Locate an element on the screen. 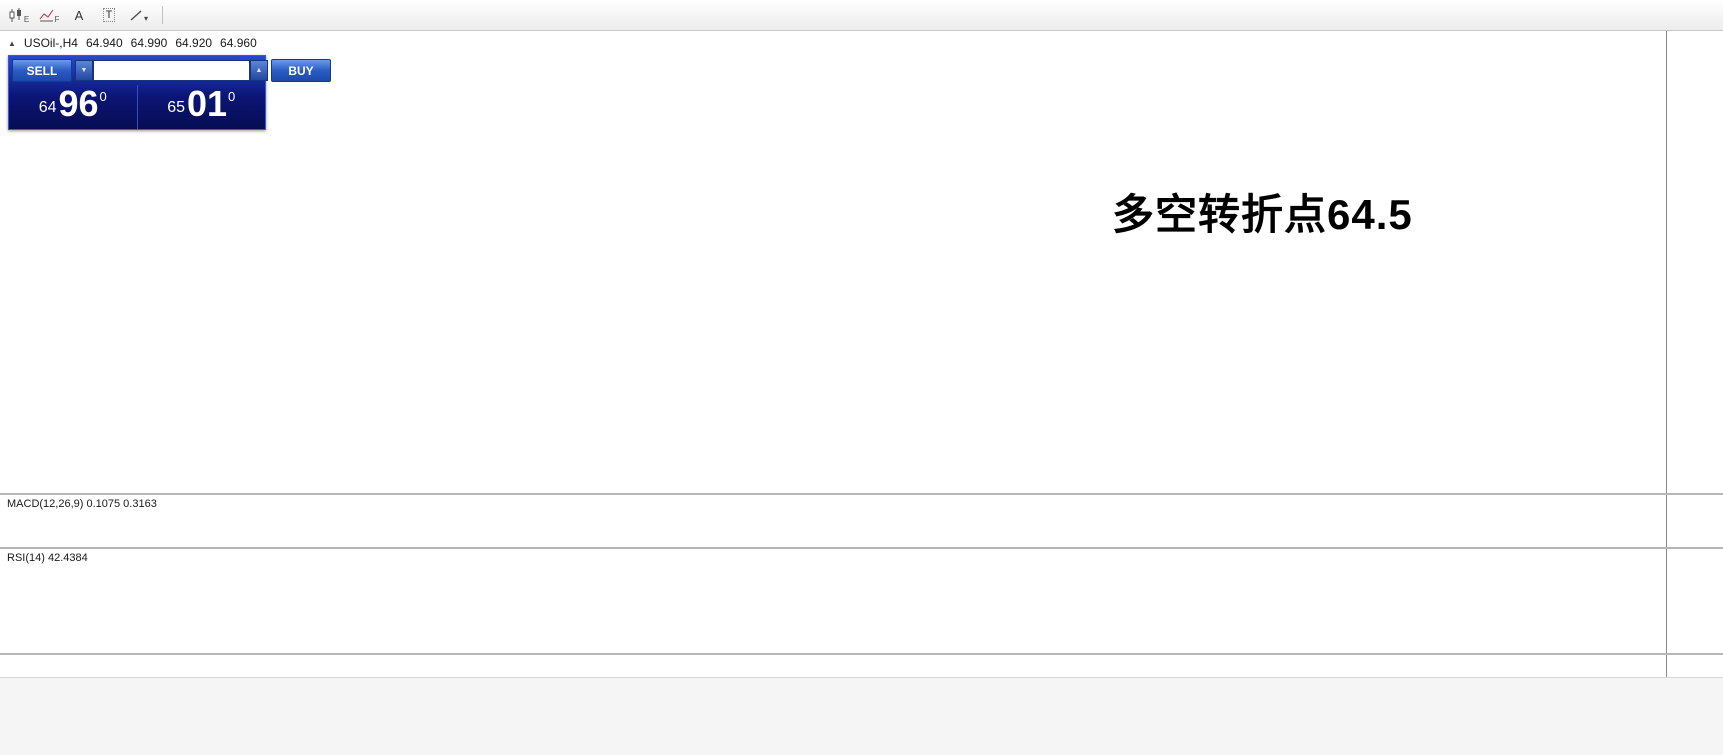  chart-header: ▲ USOil-,H4 64.940 64.990 64.920 64.960 is located at coordinates (132, 43).